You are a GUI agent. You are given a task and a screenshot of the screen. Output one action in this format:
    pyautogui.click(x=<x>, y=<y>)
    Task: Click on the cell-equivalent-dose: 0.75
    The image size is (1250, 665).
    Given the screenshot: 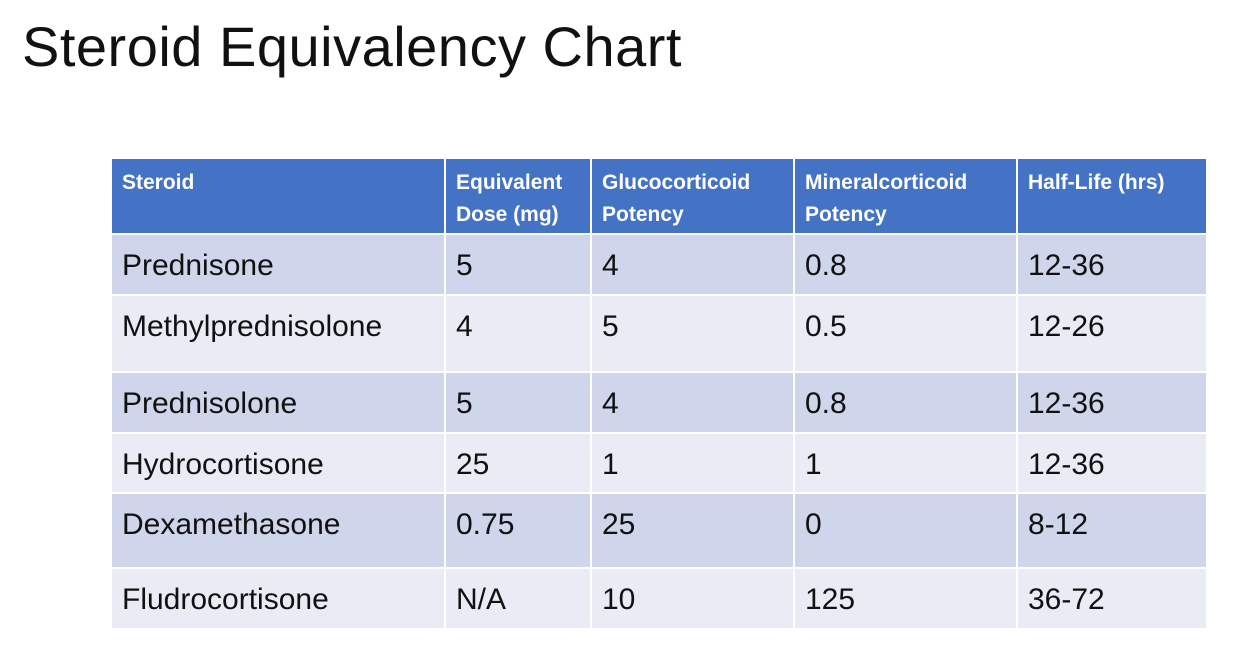 What is the action you would take?
    pyautogui.click(x=518, y=530)
    